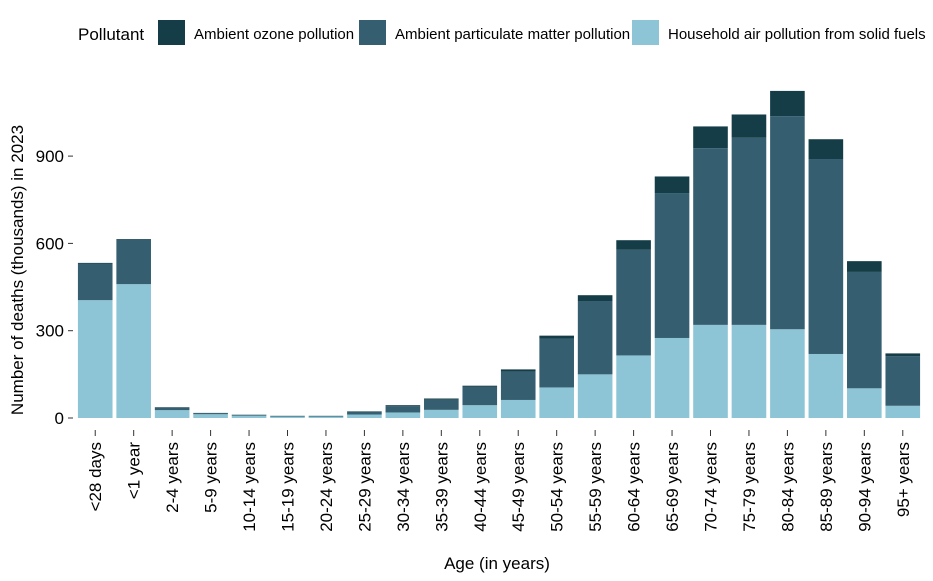  What do you see at coordinates (672, 265) in the screenshot?
I see `bar-65-69-years-ambient-particulate-matter-pollution` at bounding box center [672, 265].